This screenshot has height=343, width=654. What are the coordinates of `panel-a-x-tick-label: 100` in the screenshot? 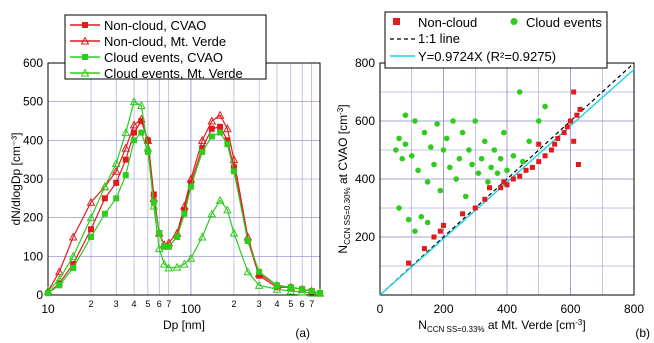 It's located at (191, 309).